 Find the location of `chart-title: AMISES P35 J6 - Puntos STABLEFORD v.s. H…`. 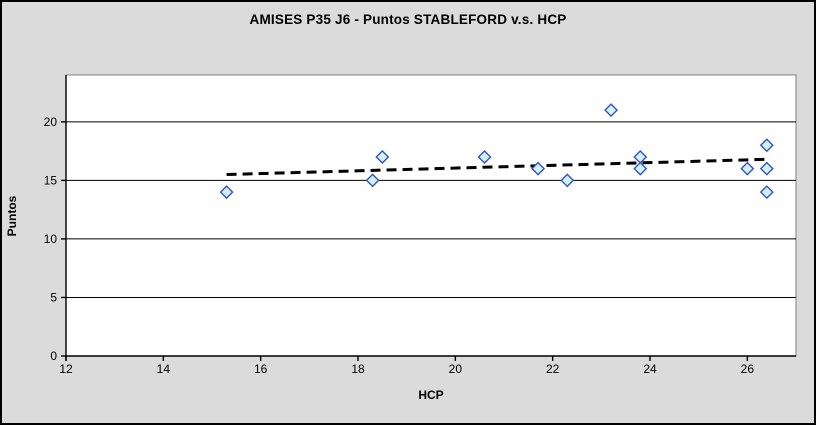

chart-title: AMISES P35 J6 - Puntos STABLEFORD v.s. H… is located at coordinates (408, 19).